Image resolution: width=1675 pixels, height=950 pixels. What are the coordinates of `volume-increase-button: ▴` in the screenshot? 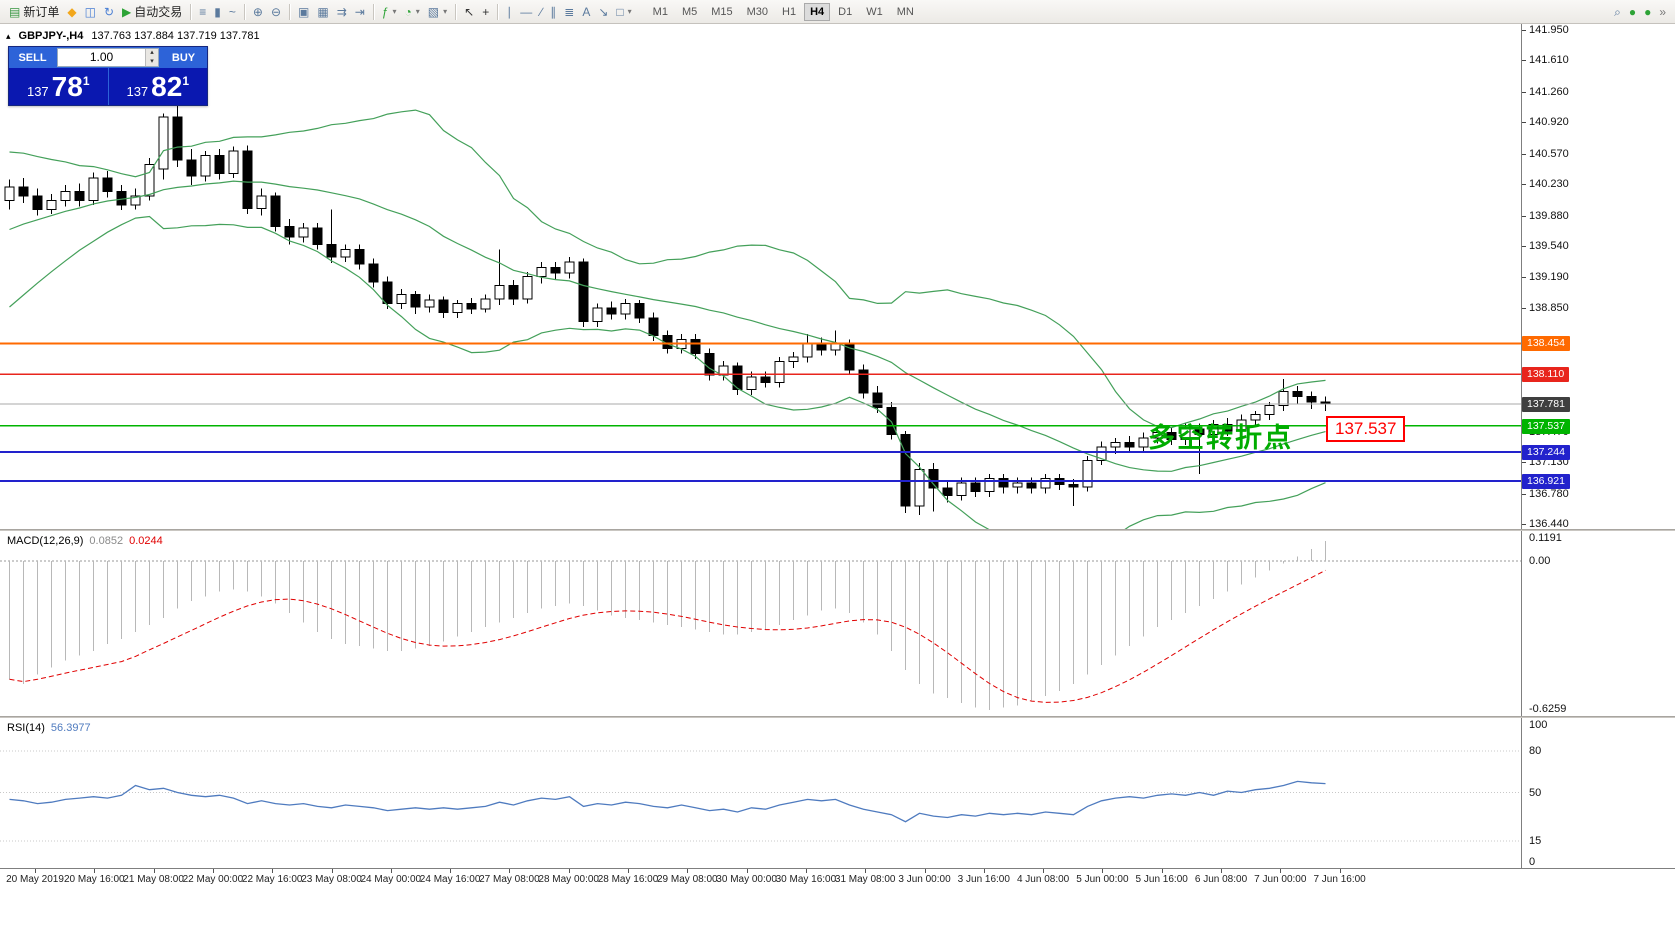 It's located at (152, 53).